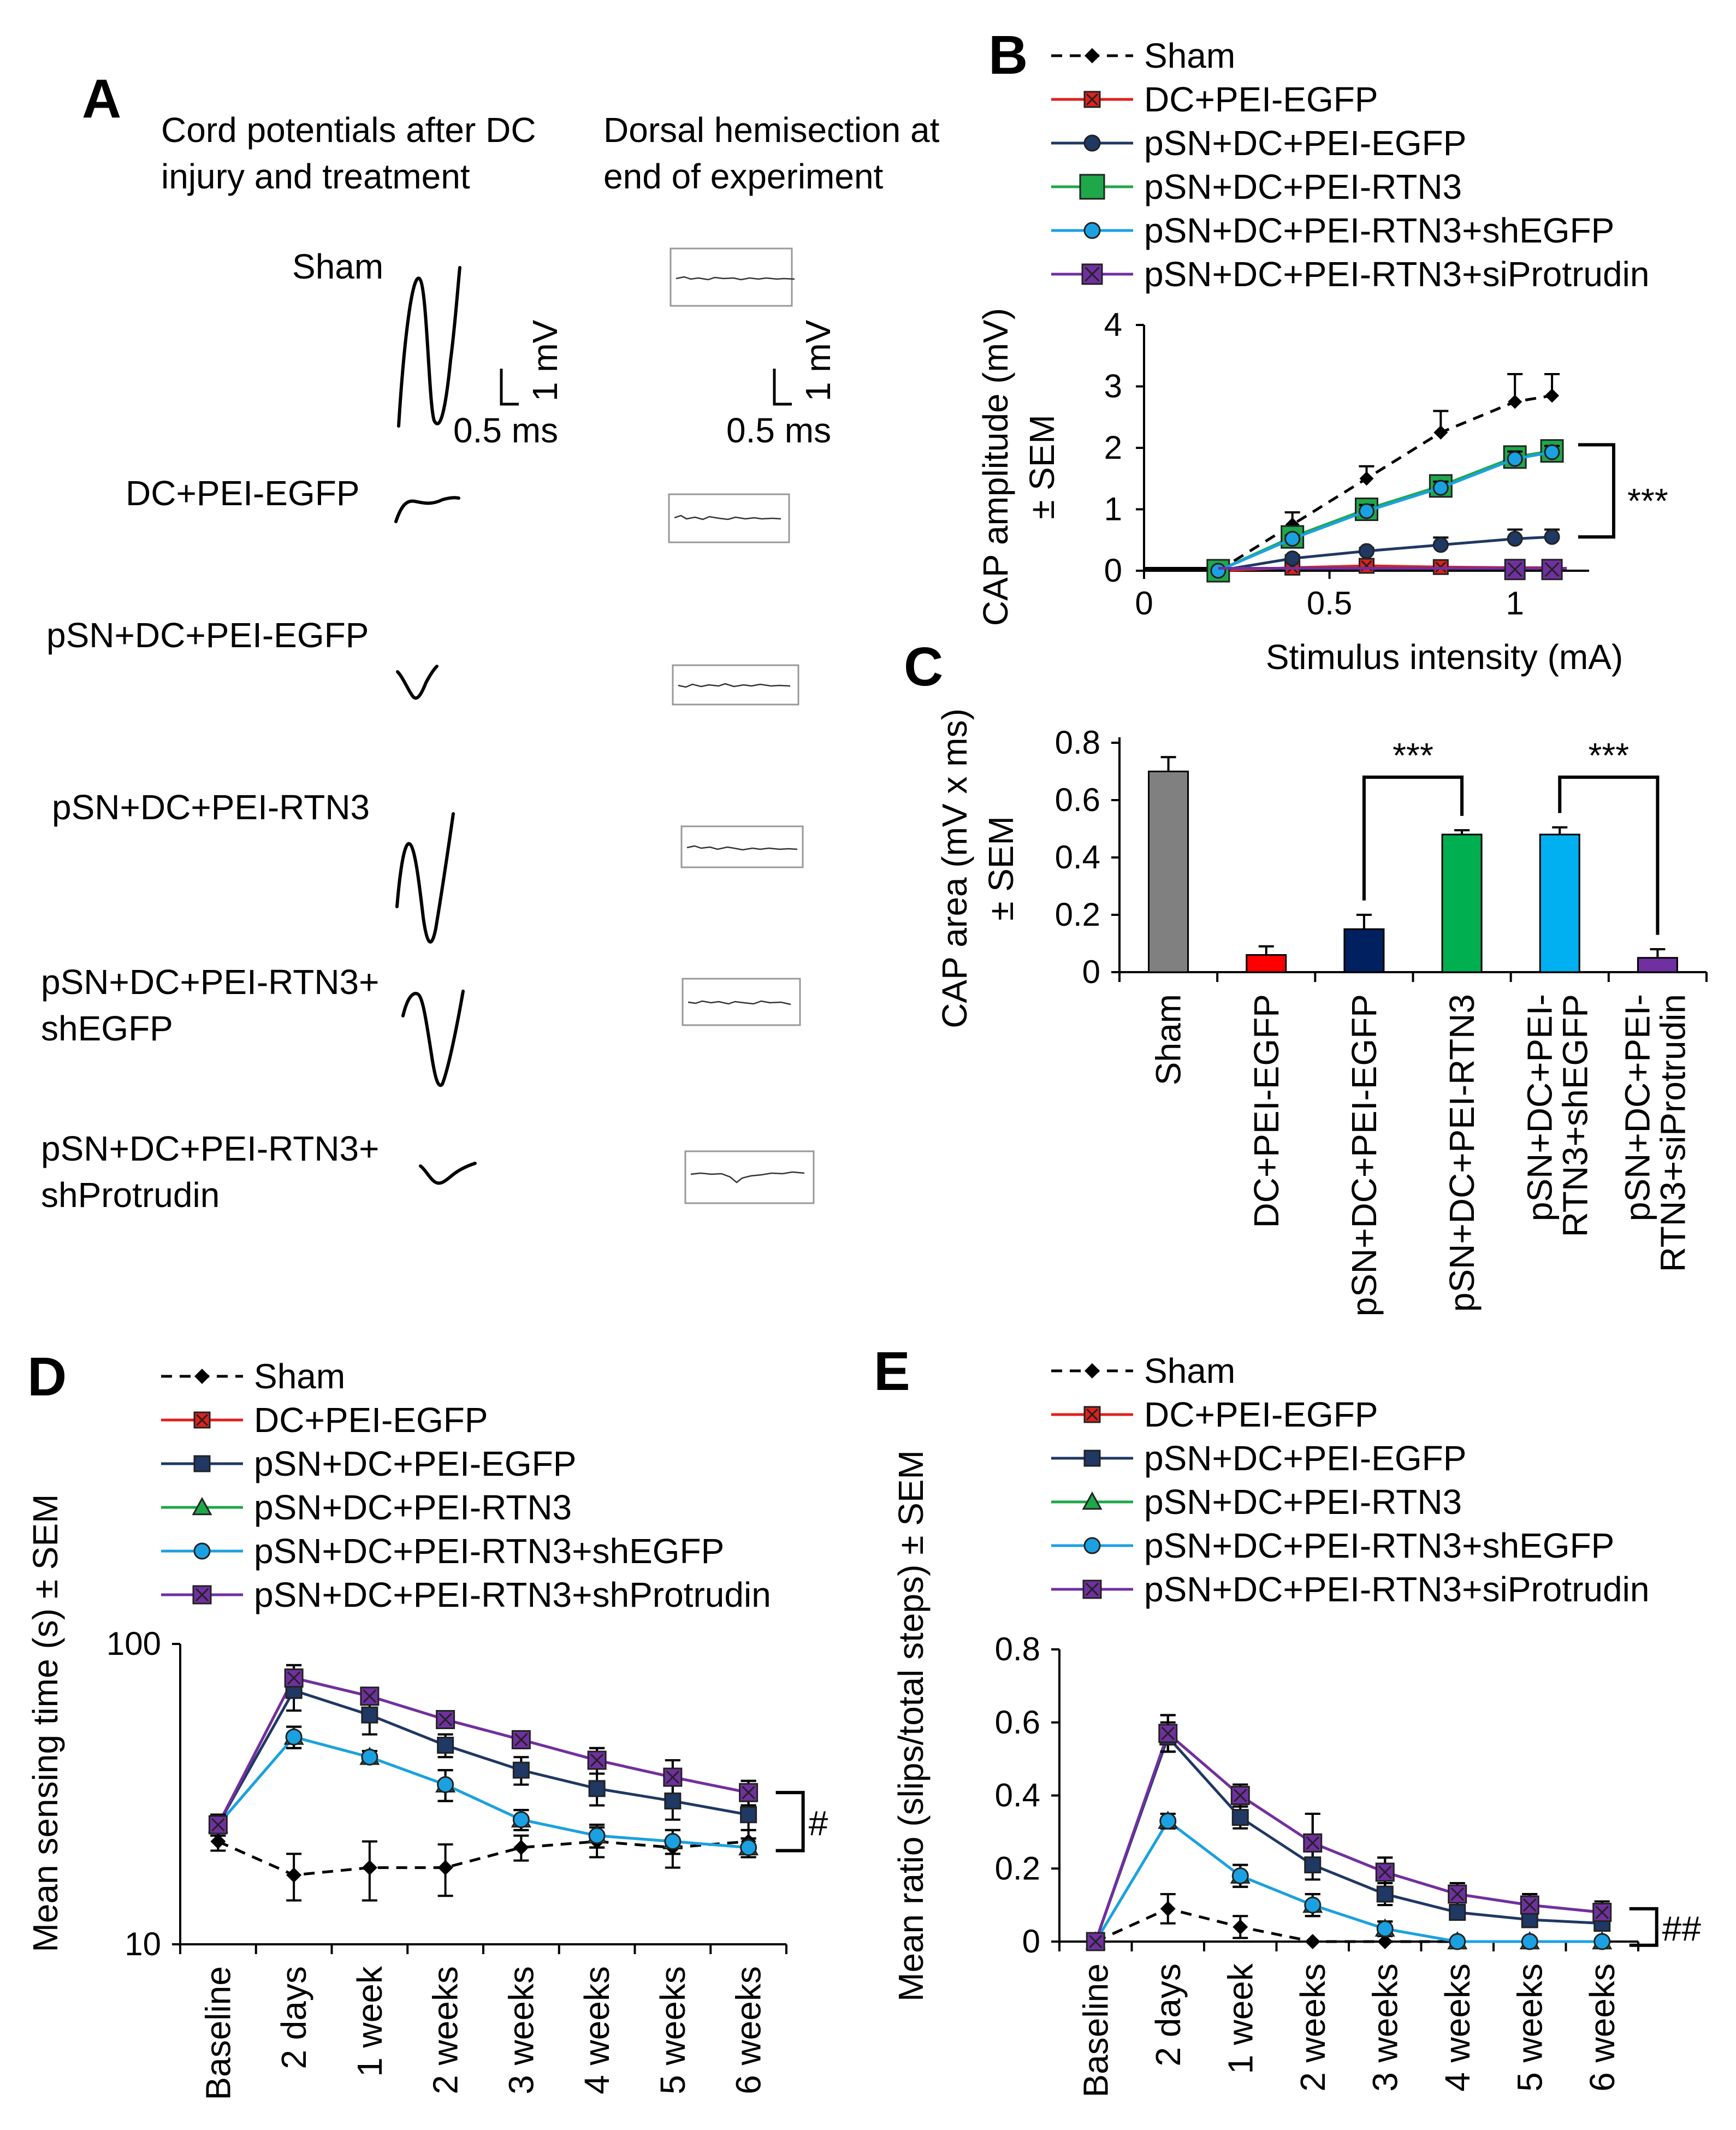 This screenshot has height=2130, width=1736. I want to click on plot-b: 0 1 2 3 4 0 0.5 1 ***, so click(1386, 464).